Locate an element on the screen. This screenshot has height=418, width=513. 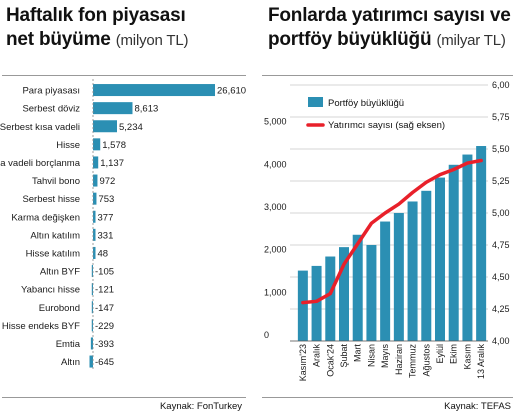
left-chart-title-line2: net büyüme is located at coordinates (58, 39).